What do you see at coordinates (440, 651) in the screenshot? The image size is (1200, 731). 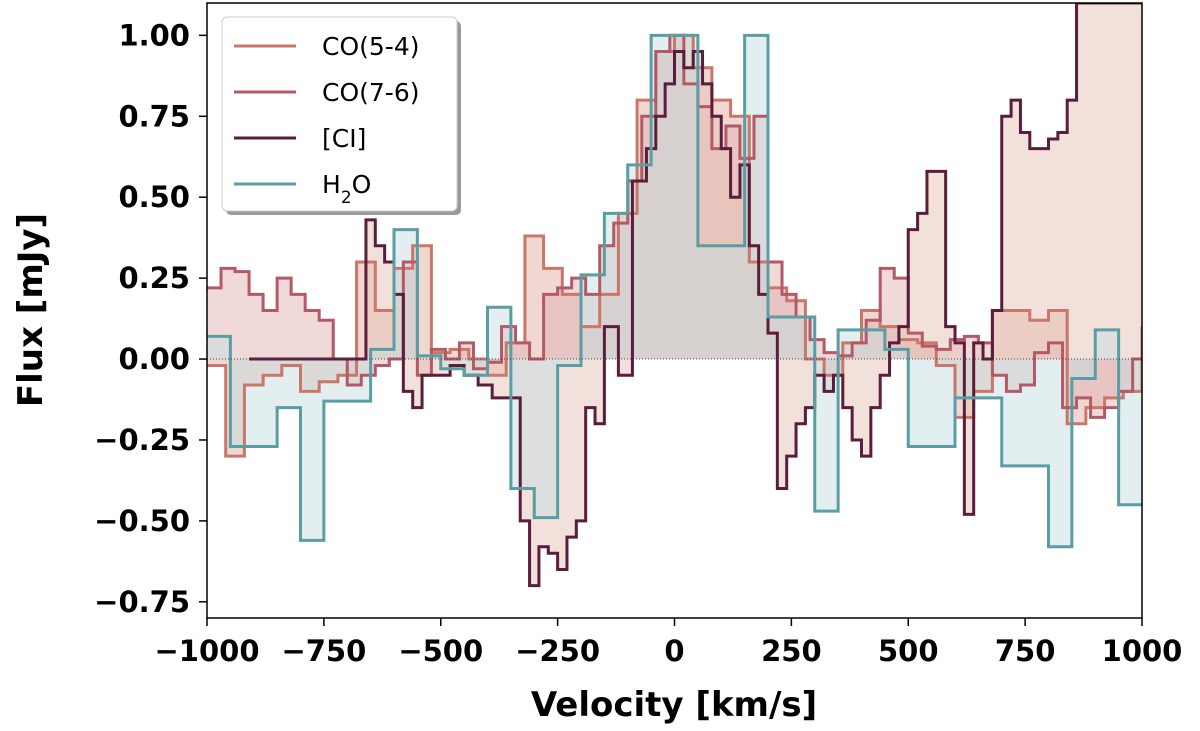 I see `x-tick-label: −500` at bounding box center [440, 651].